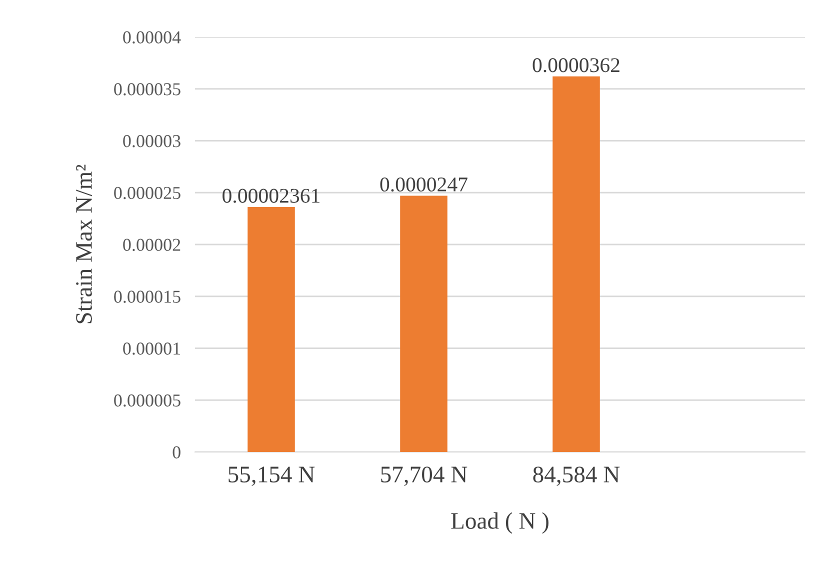  I want to click on data-label: 0.0000362, so click(576, 65).